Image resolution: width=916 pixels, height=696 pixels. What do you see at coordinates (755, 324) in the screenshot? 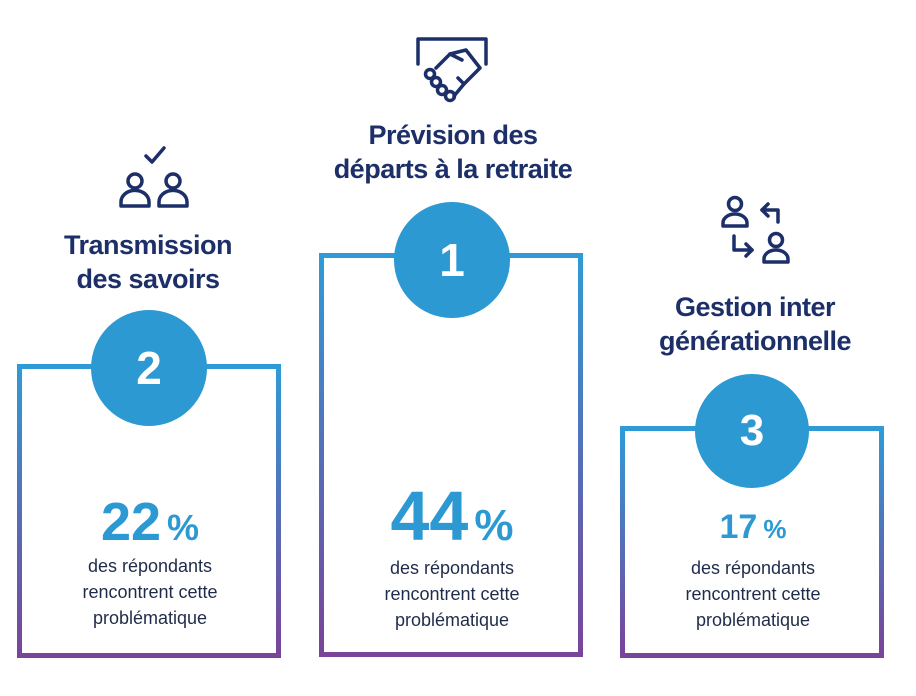
I see `category-title: Gestion inter générationnelle` at bounding box center [755, 324].